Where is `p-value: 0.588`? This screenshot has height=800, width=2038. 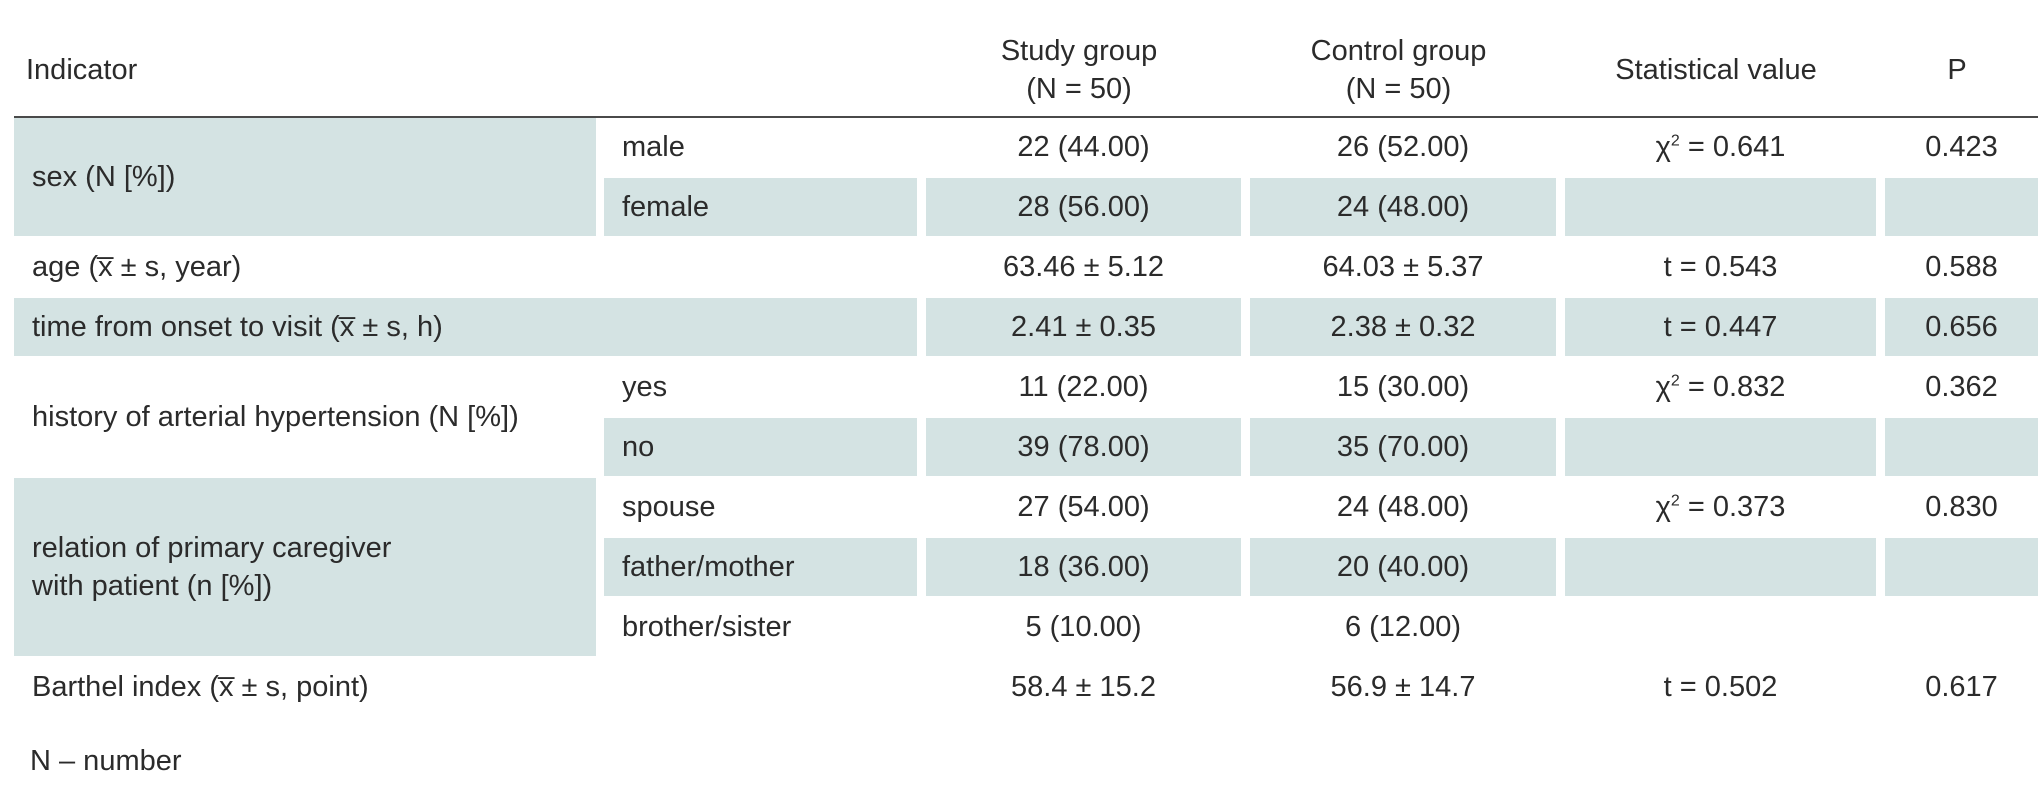
p-value: 0.588 is located at coordinates (1957, 268).